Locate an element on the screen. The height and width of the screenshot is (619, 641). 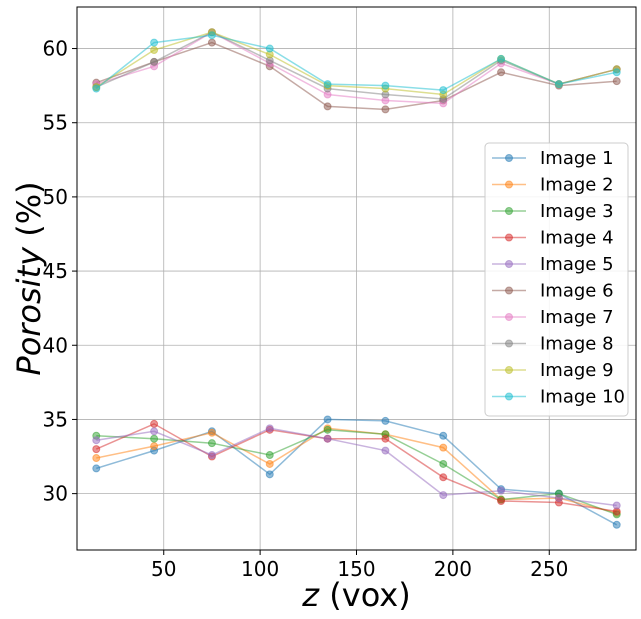
x-axis-label: z (vox) is located at coordinates (355, 595).